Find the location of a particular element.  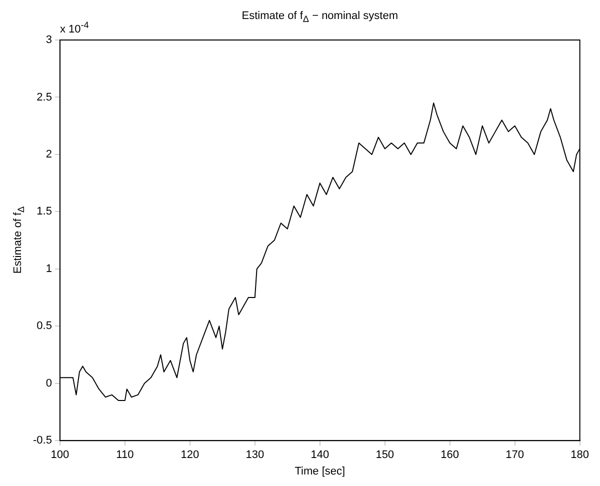

x-tick-label: 140 is located at coordinates (320, 455).